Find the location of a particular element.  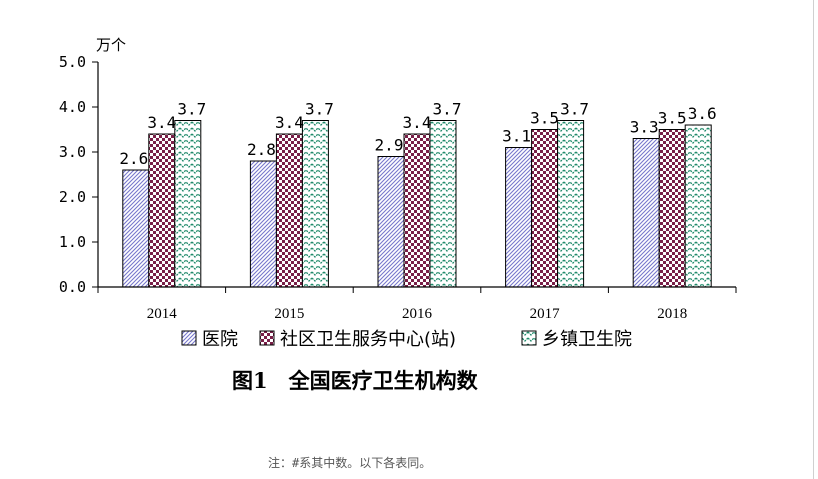

legend-swatch-community is located at coordinates (267, 338).